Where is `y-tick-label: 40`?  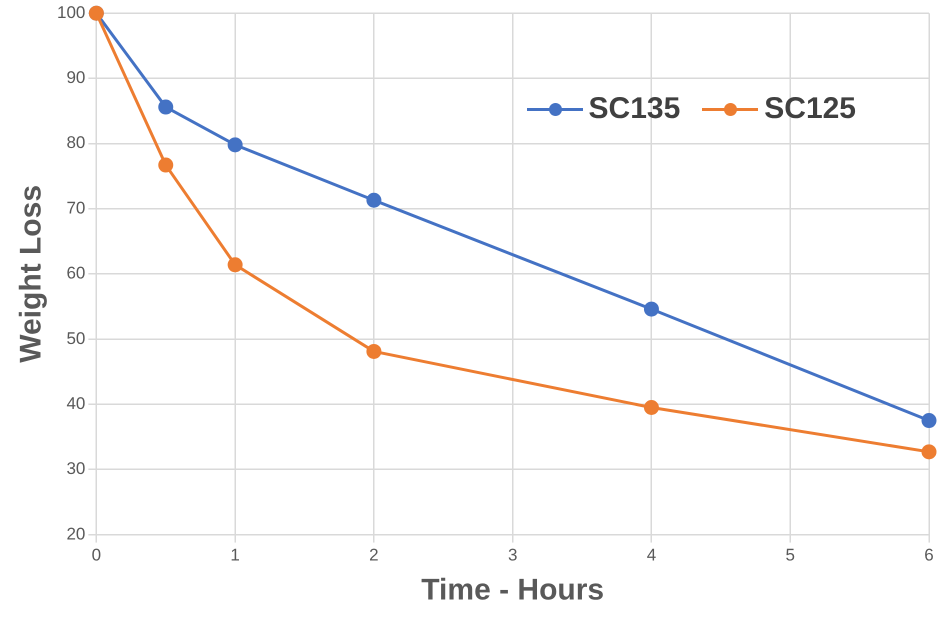
y-tick-label: 40 is located at coordinates (76, 403).